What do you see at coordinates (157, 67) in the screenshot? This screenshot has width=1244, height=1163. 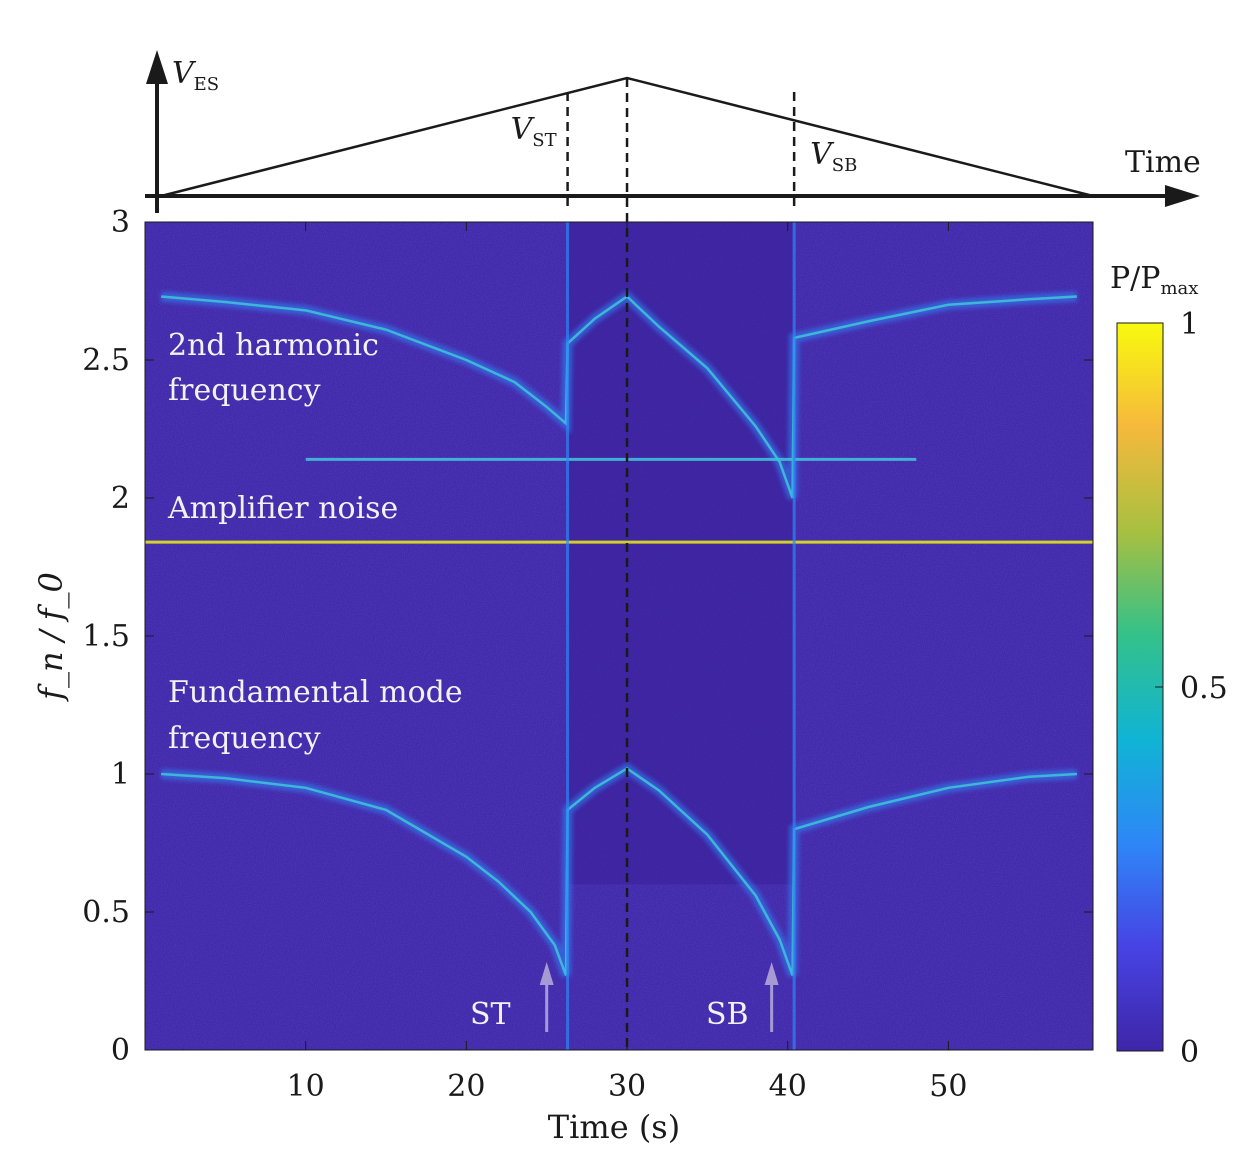 I see `up-arrow-icon` at bounding box center [157, 67].